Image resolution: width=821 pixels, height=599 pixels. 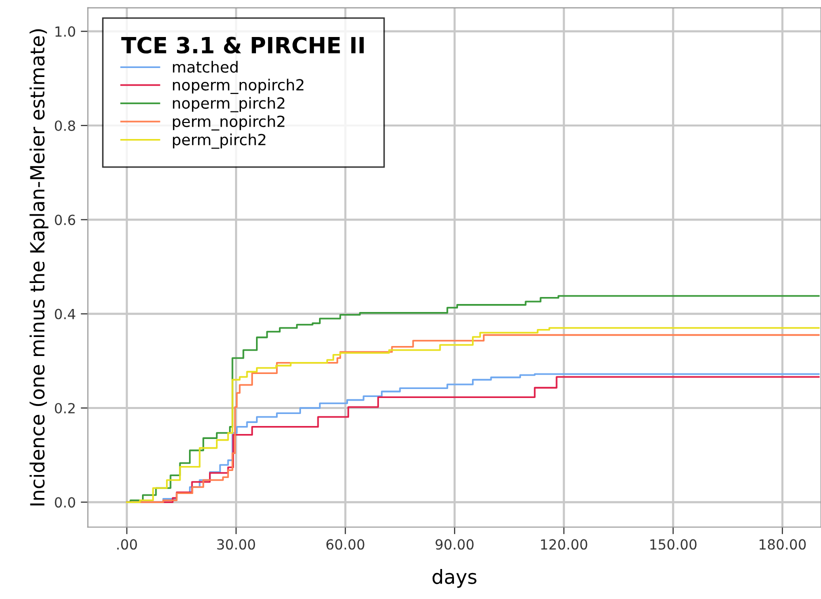 What do you see at coordinates (39, 267) in the screenshot?
I see `y-axis-title: Incidence (one minus the Kaplan-Meier estimate)` at bounding box center [39, 267].